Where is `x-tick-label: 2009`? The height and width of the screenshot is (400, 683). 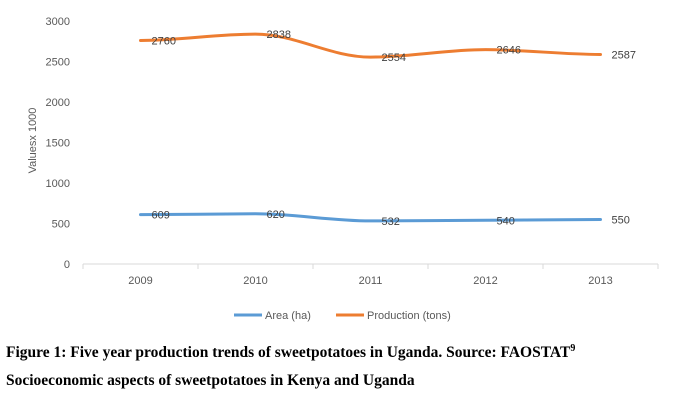 x-tick-label: 2009 is located at coordinates (140, 281).